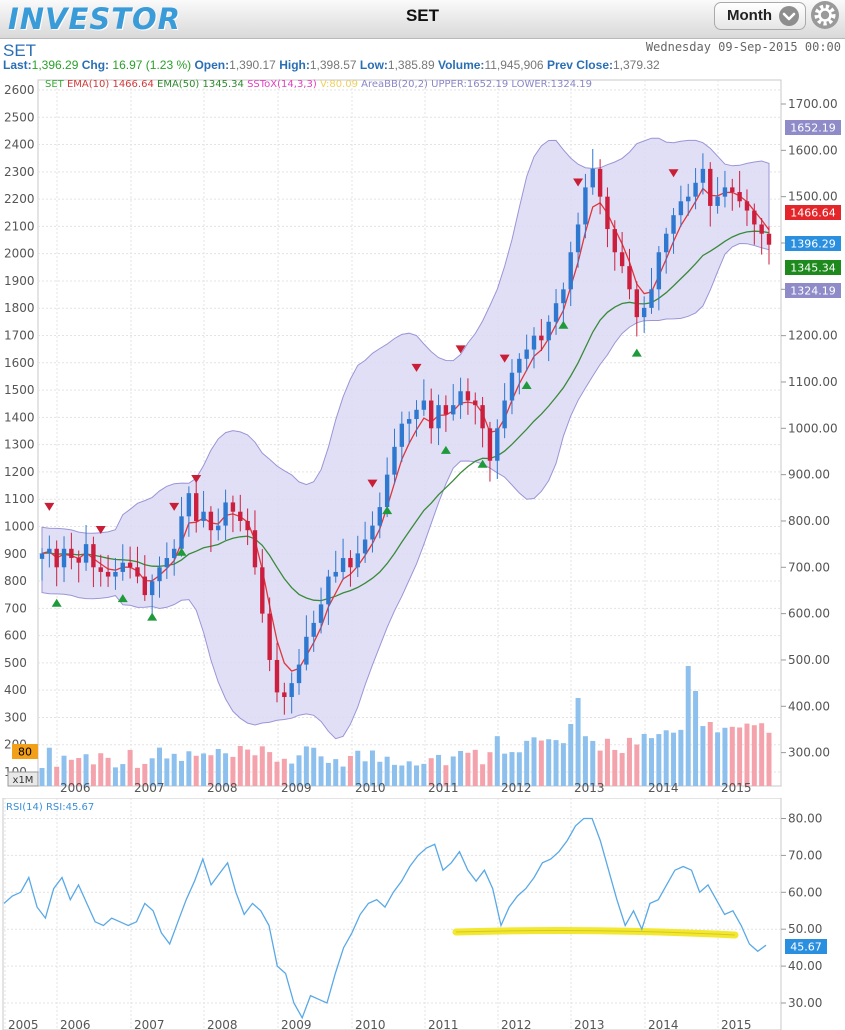 This screenshot has width=845, height=1030. What do you see at coordinates (23, 780) in the screenshot?
I see `volume-scale-badge-text: x1M` at bounding box center [23, 780].